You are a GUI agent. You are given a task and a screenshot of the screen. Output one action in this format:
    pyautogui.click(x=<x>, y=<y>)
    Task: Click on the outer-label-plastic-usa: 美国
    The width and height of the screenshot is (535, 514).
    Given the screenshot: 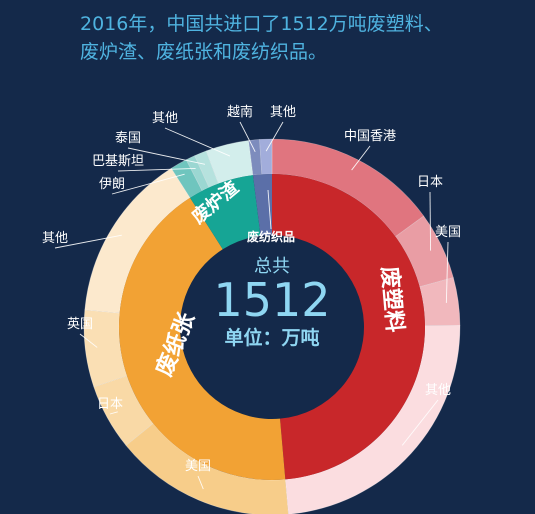 What is the action you would take?
    pyautogui.click(x=448, y=232)
    